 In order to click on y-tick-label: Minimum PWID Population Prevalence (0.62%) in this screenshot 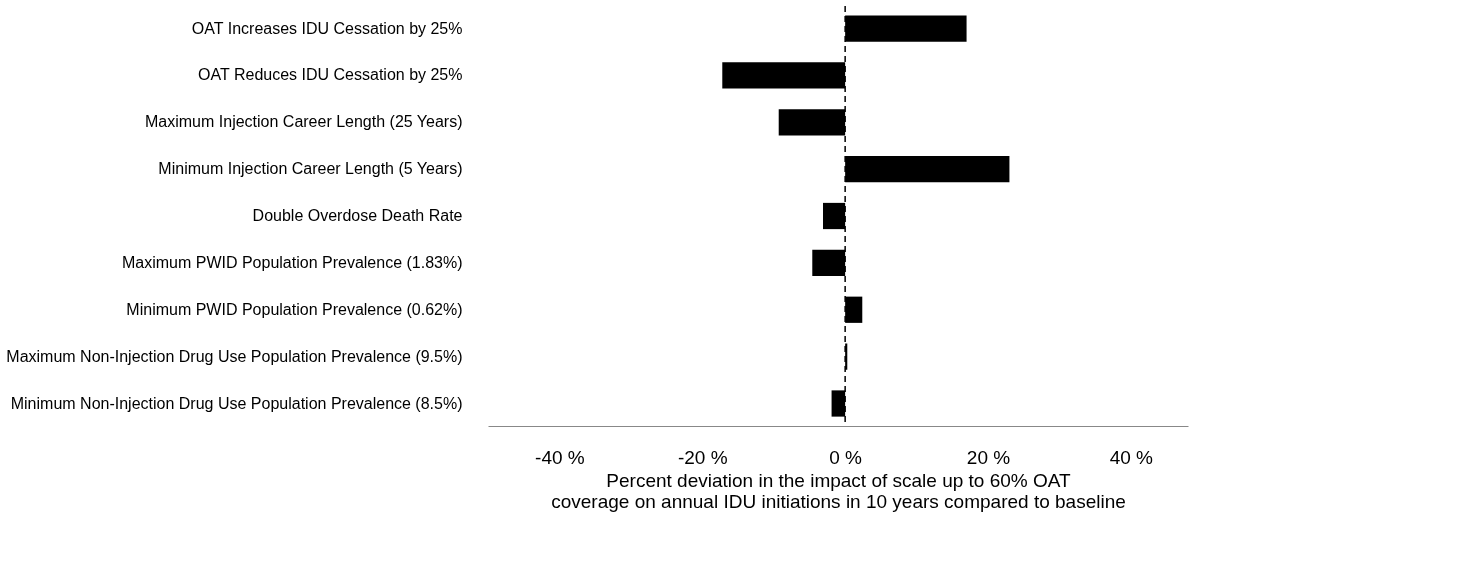, I will do `click(294, 309)`.